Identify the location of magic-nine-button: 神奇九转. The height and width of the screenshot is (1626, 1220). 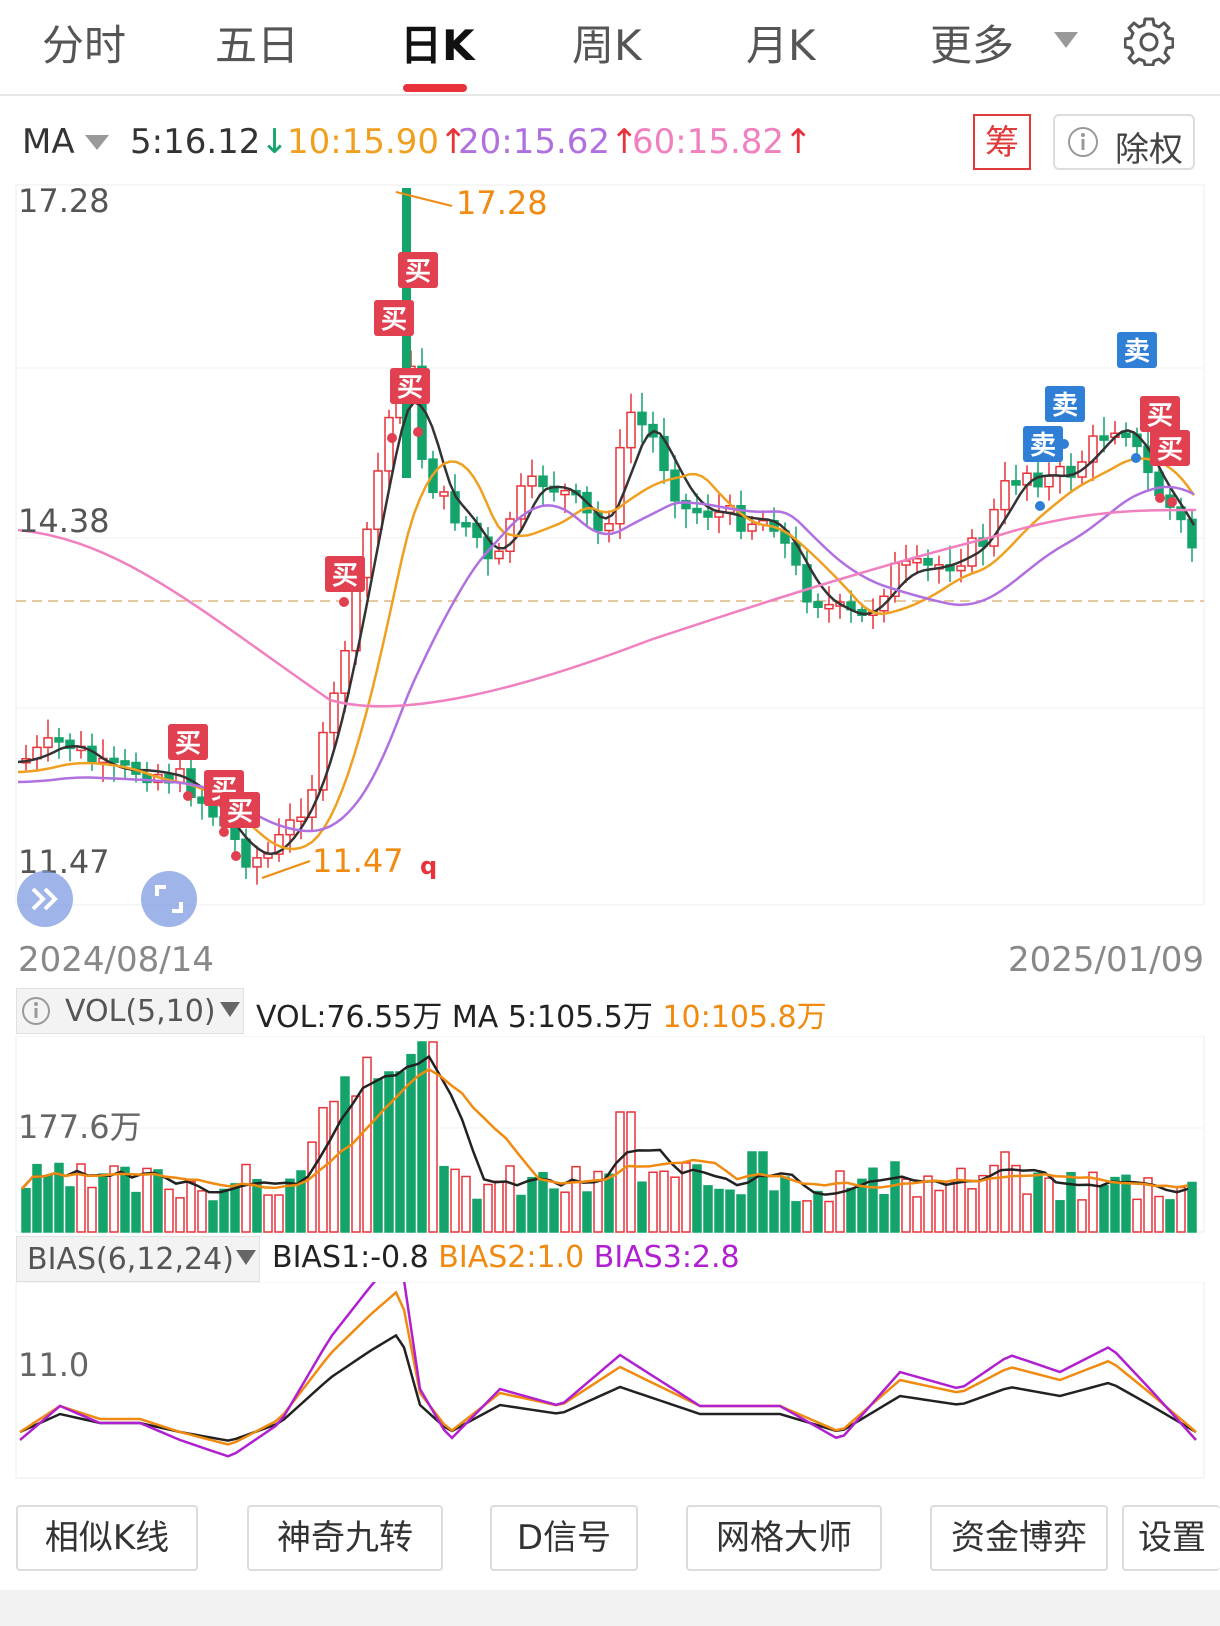
(345, 1538).